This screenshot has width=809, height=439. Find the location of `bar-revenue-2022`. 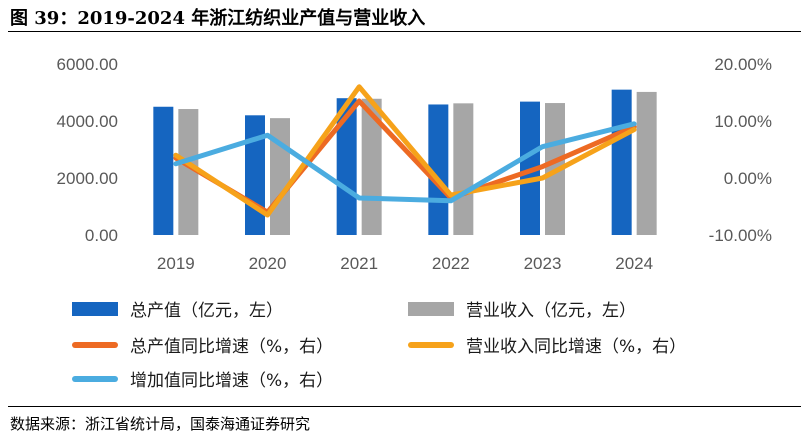

bar-revenue-2022 is located at coordinates (463, 169).